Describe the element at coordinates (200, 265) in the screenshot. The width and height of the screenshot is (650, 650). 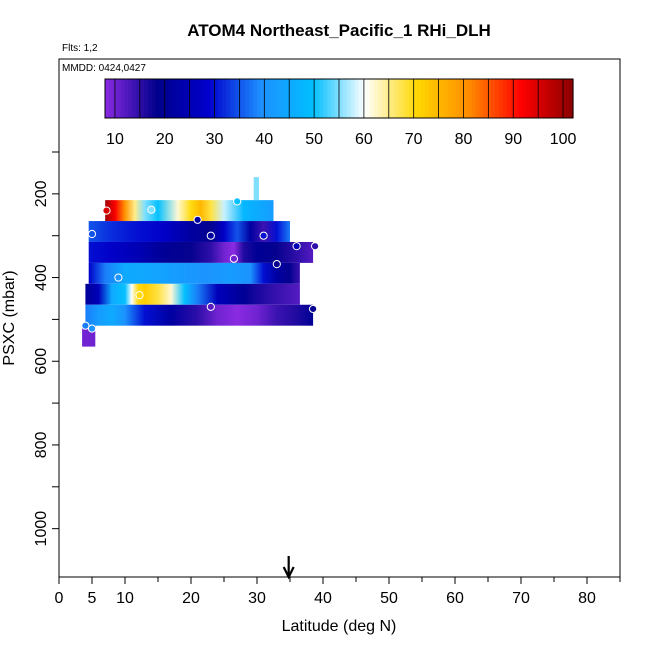
I see `data-points` at that location.